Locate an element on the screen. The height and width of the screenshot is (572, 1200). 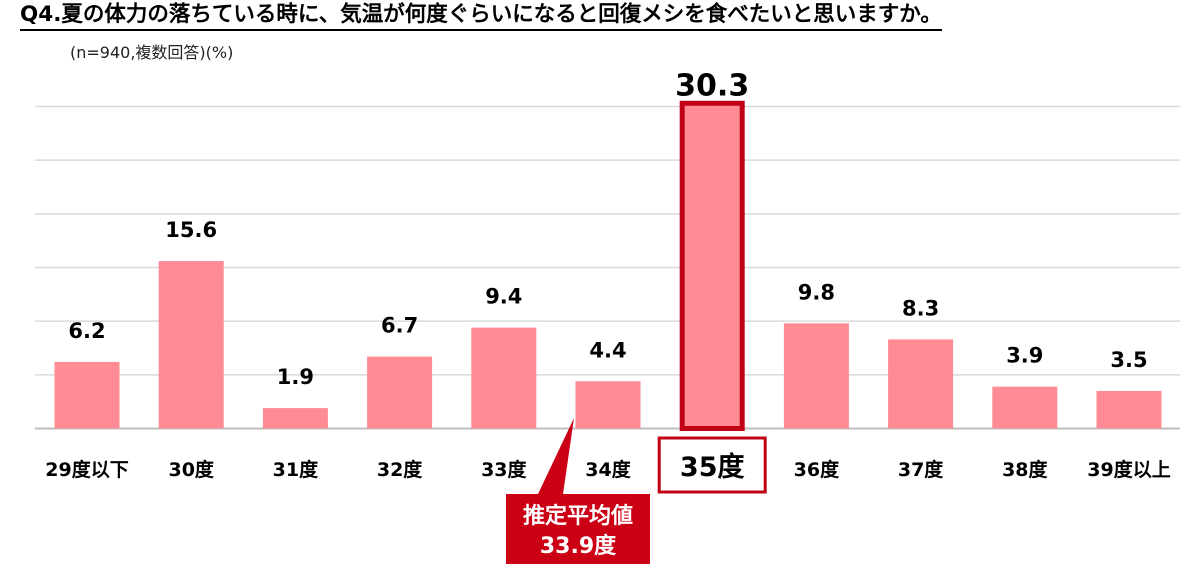
tick-label-0: 29度以下 is located at coordinates (86, 469).